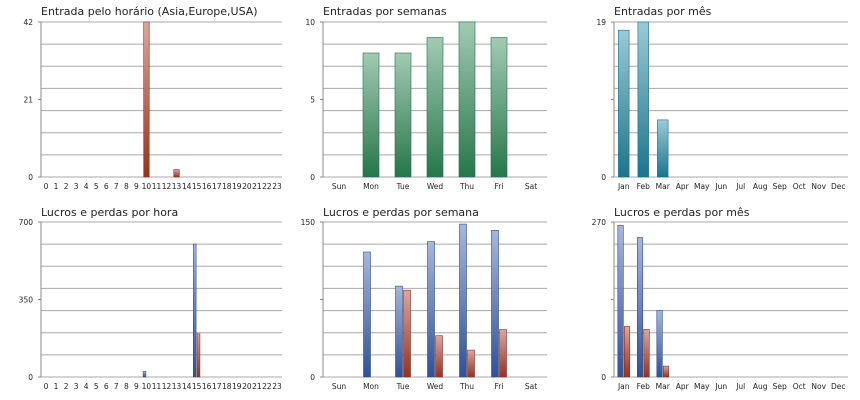 The height and width of the screenshot is (400, 860). Describe the element at coordinates (401, 212) in the screenshot. I see `chart-title: Lucros e perdas por semana` at that location.